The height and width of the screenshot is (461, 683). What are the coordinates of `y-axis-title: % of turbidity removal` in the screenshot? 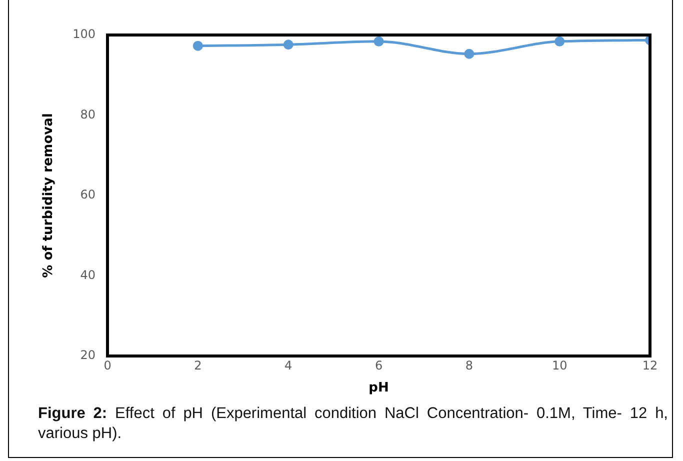 It's located at (48, 195).